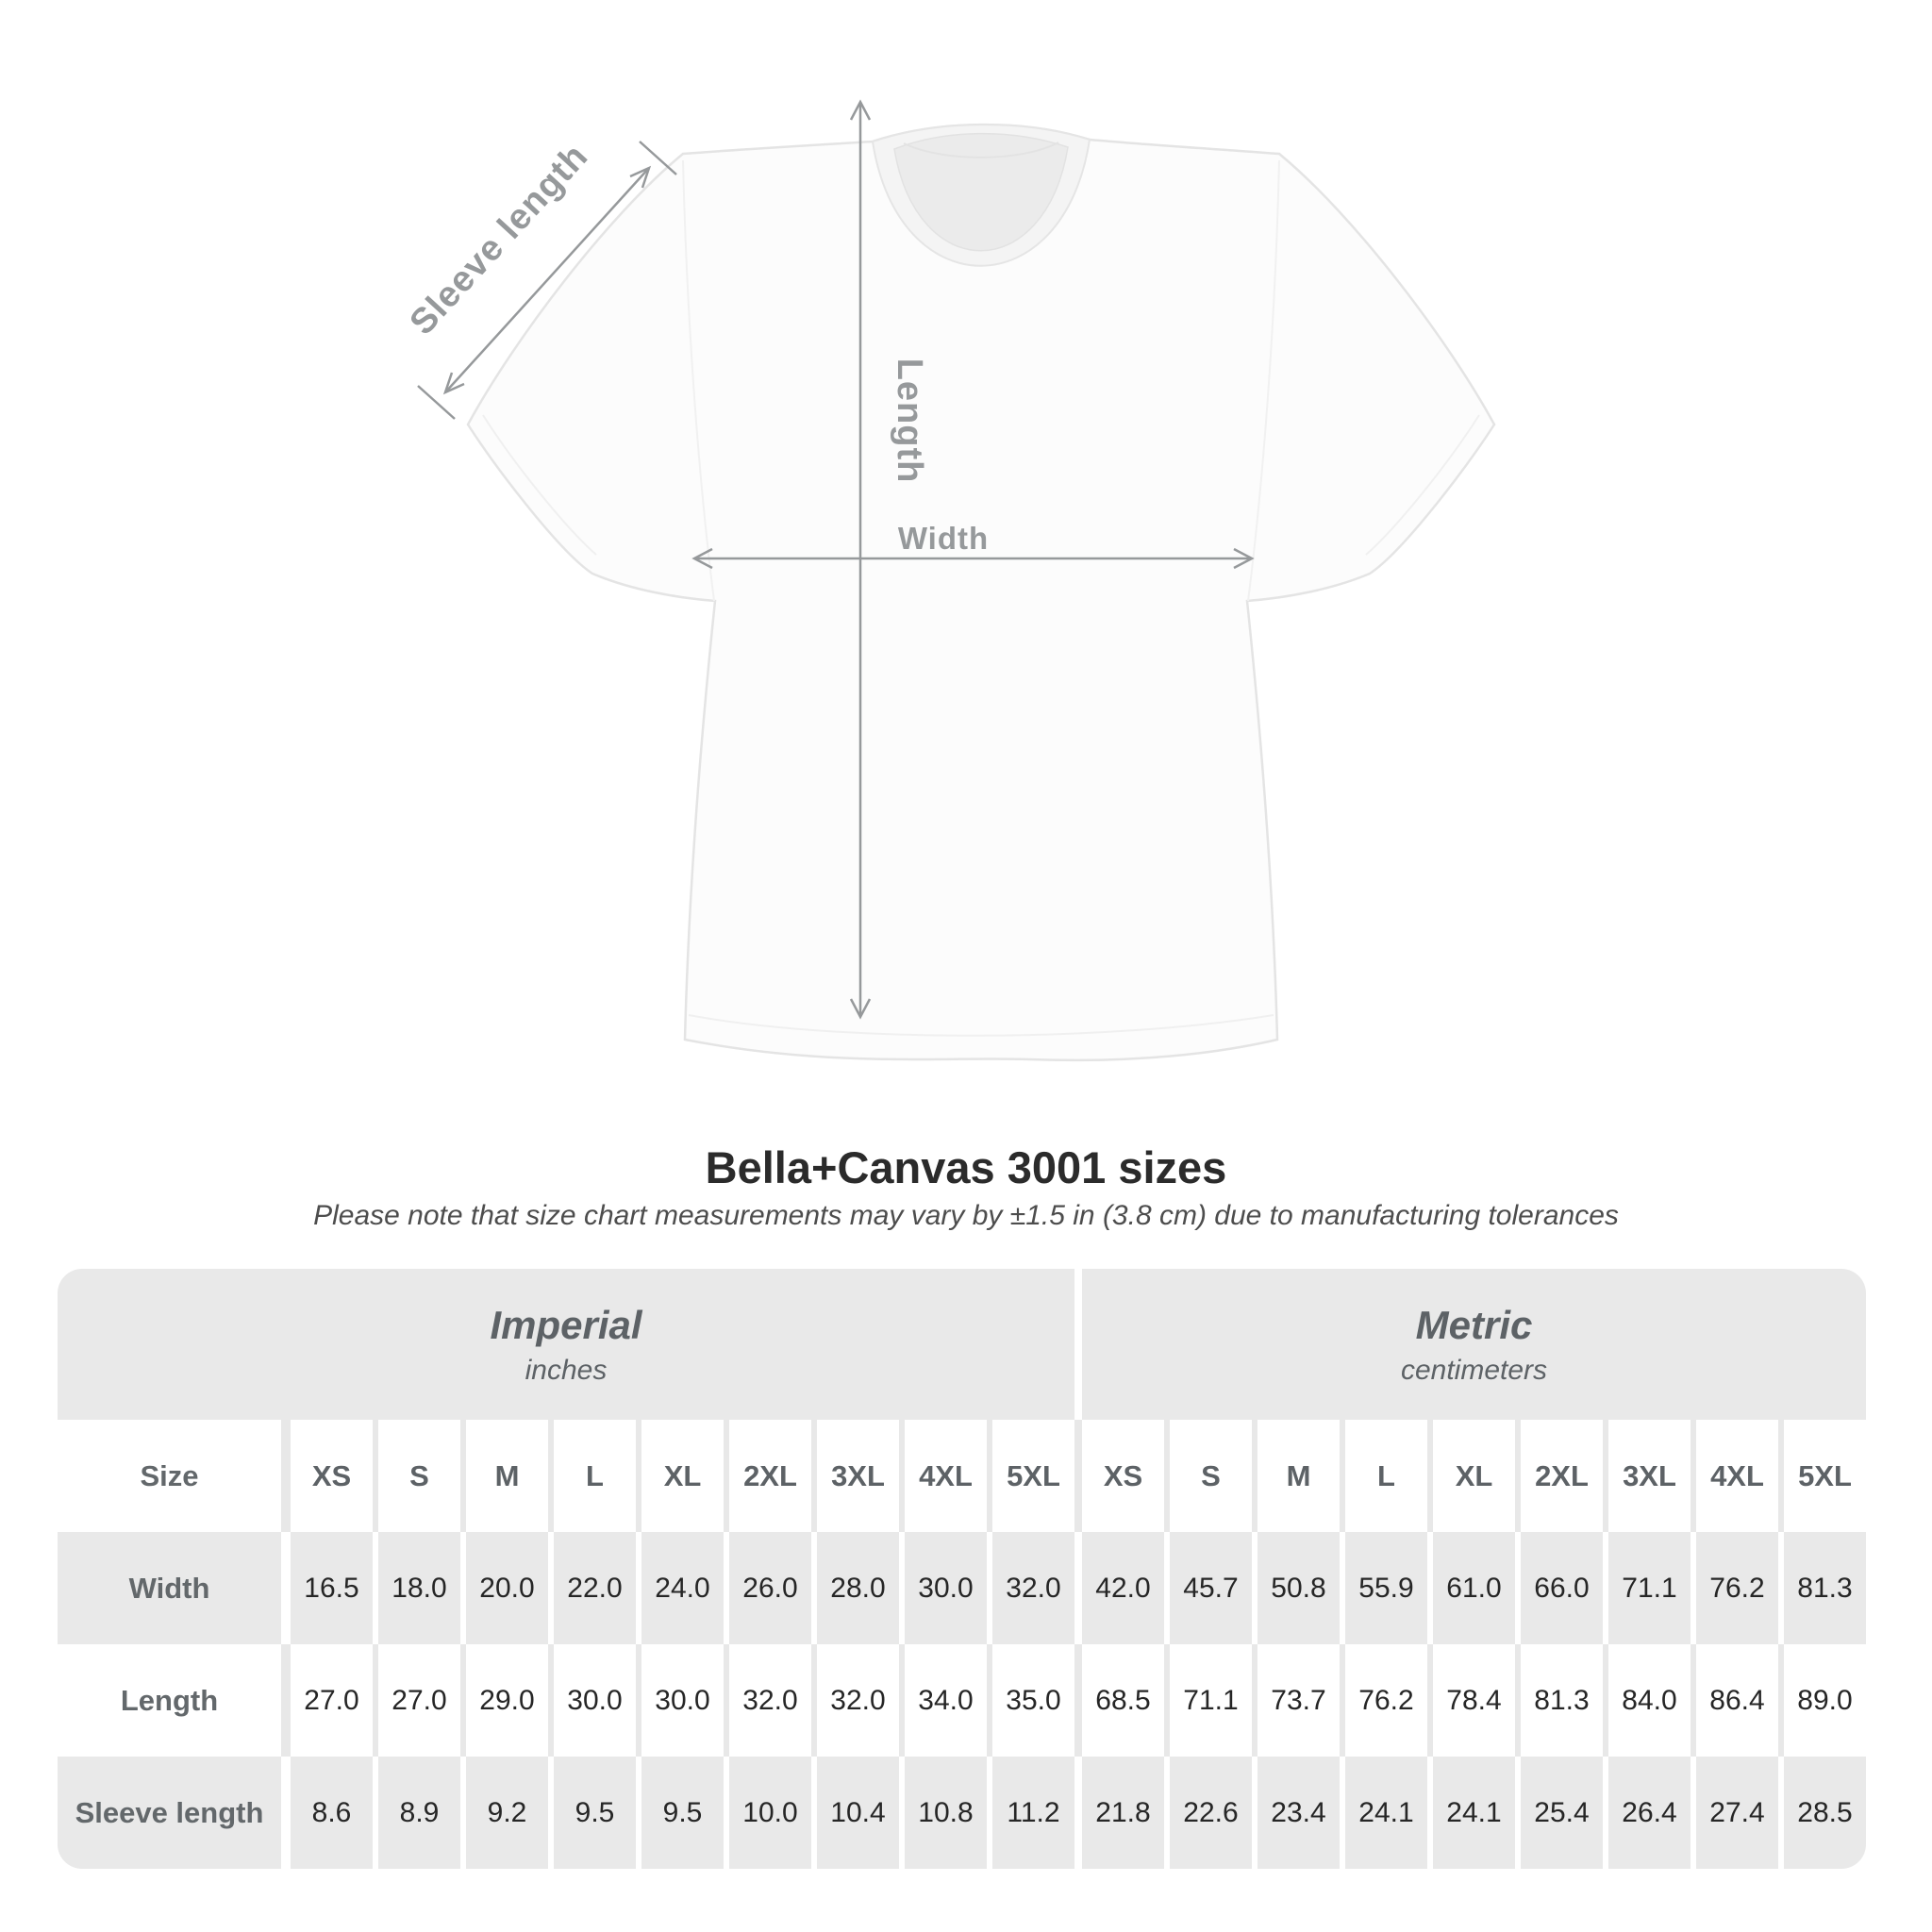 This screenshot has width=1932, height=1932. I want to click on table-cell: 22.0, so click(595, 1588).